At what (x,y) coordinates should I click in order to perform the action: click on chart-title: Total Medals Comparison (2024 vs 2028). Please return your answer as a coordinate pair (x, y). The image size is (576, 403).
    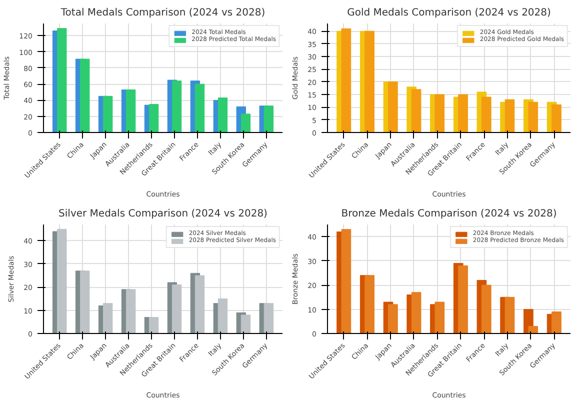
    Looking at the image, I should click on (163, 13).